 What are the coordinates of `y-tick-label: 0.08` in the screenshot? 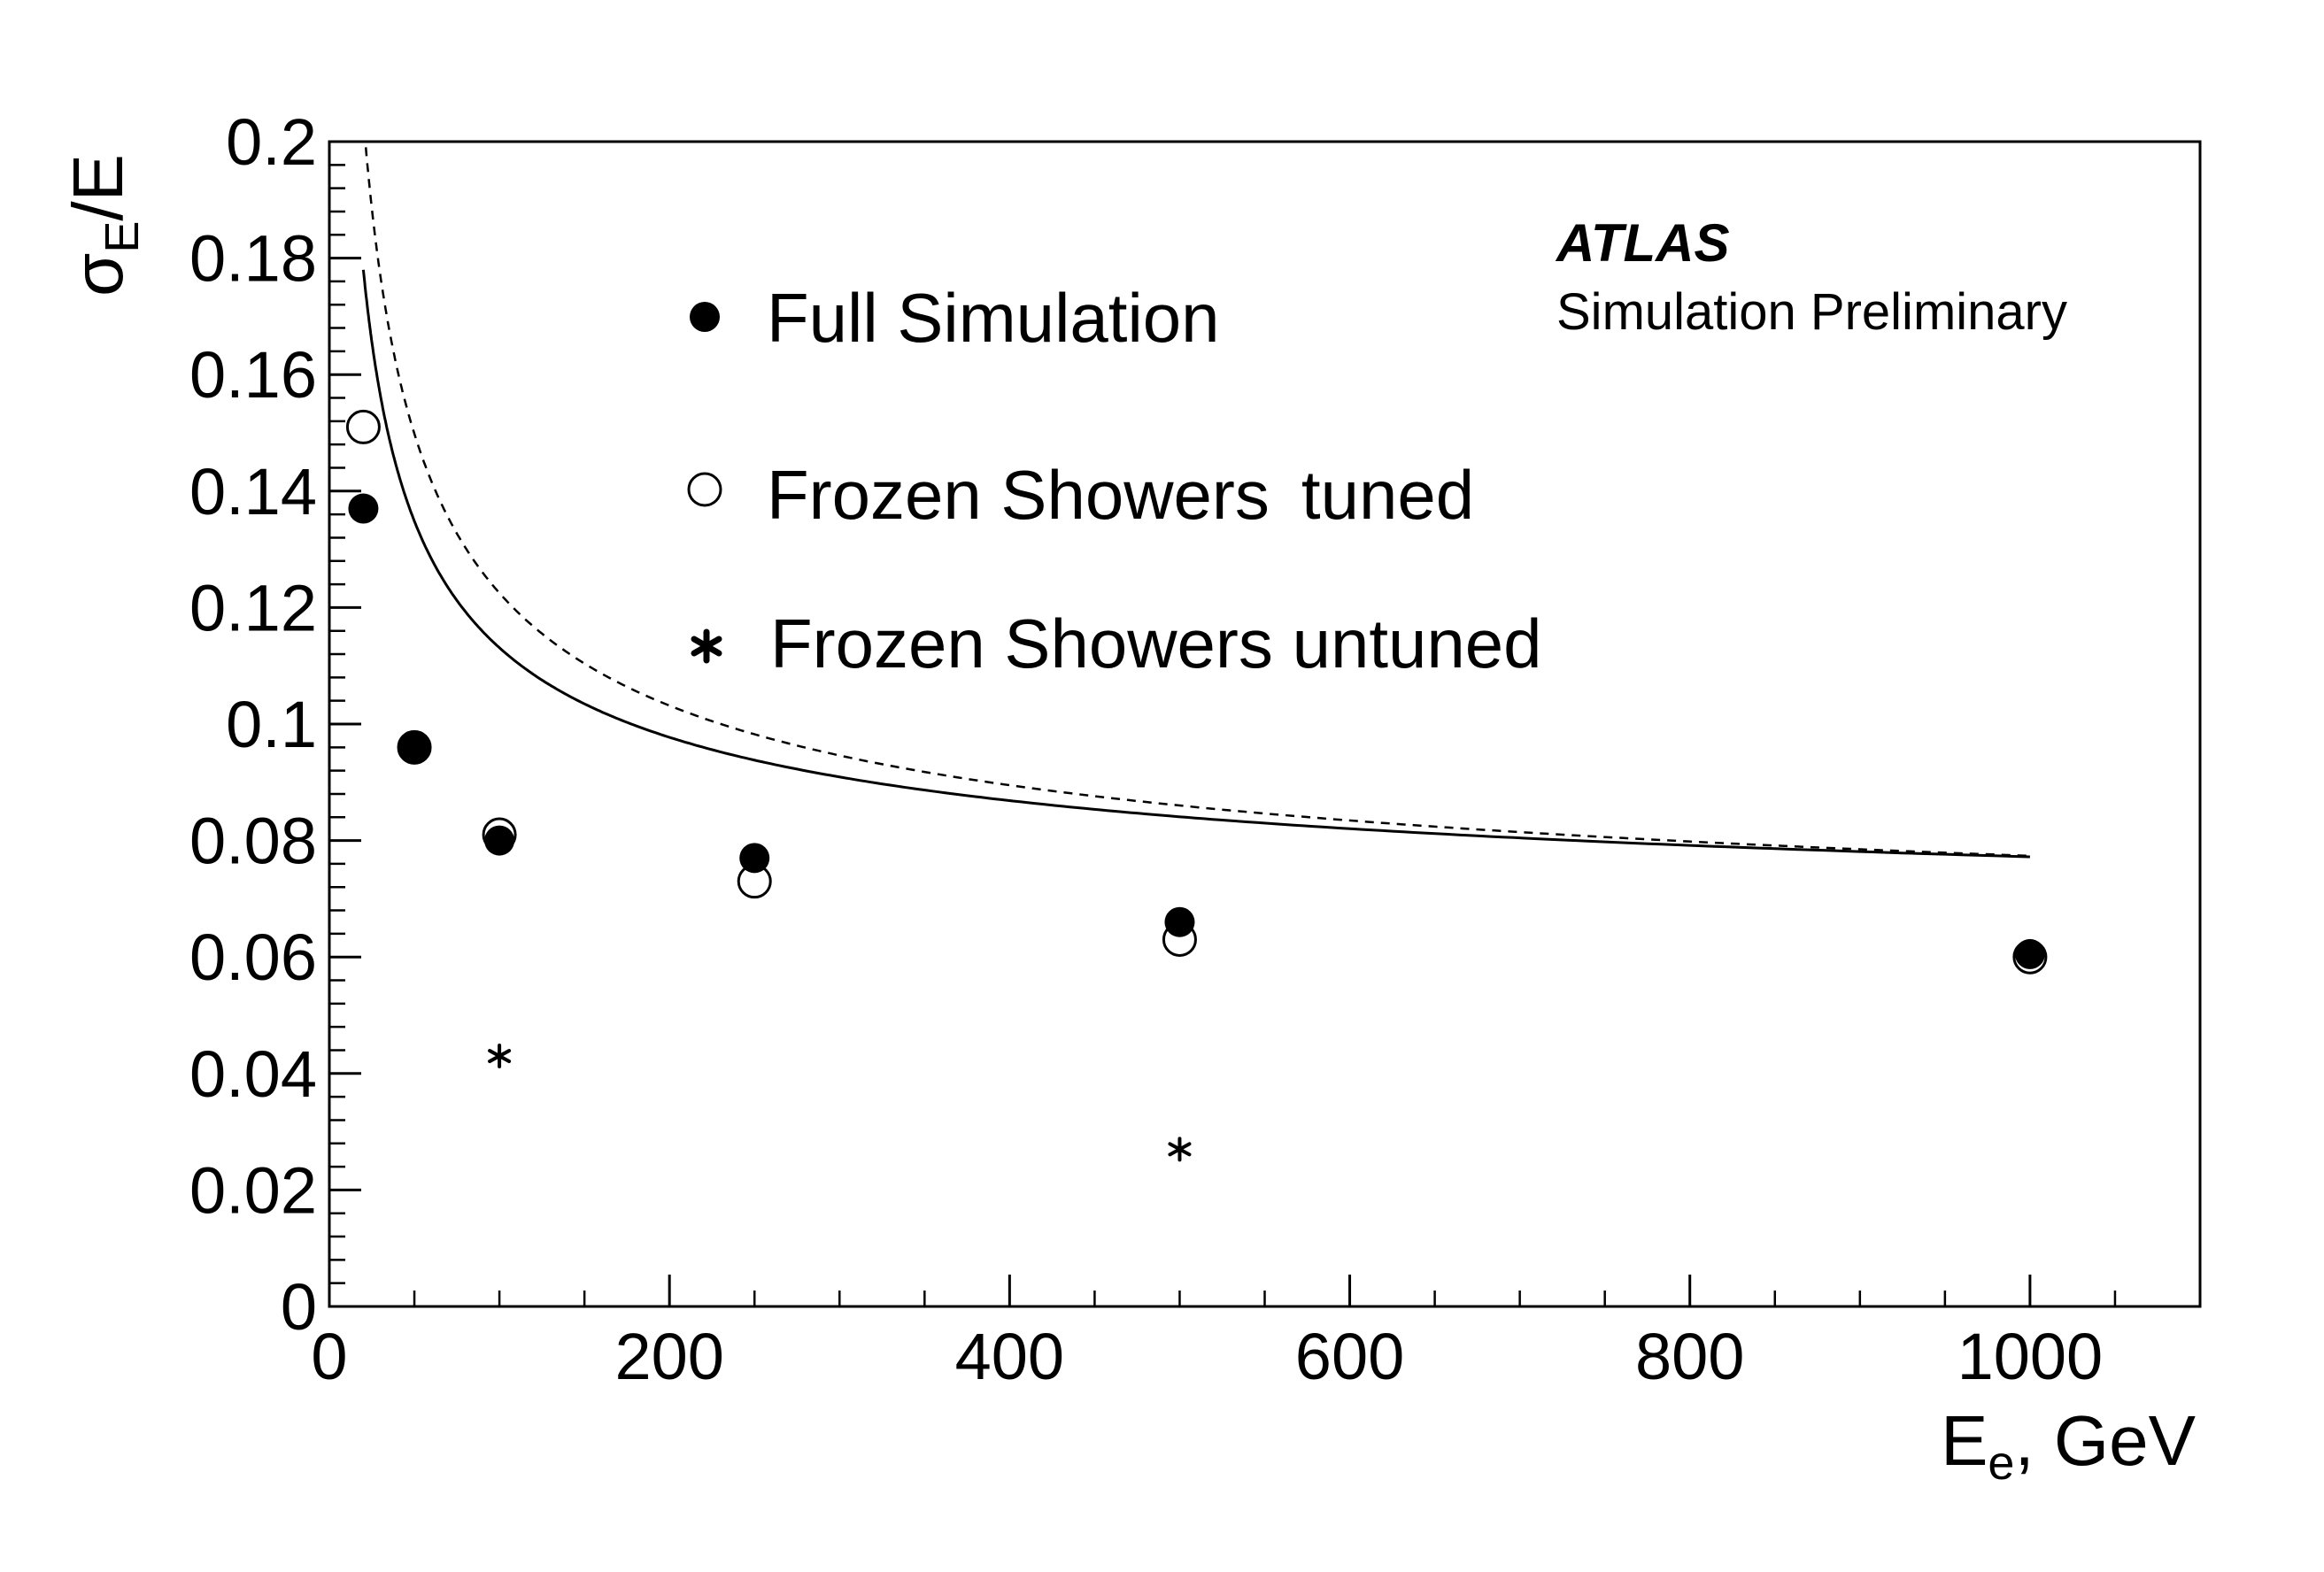 It's located at (253, 842).